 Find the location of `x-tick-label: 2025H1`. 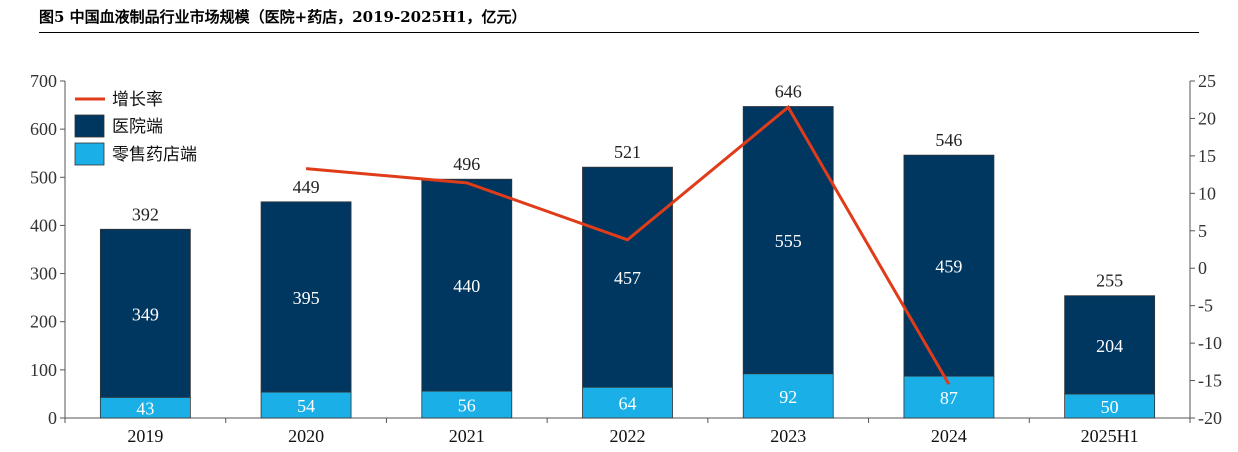

x-tick-label: 2025H1 is located at coordinates (1110, 436).